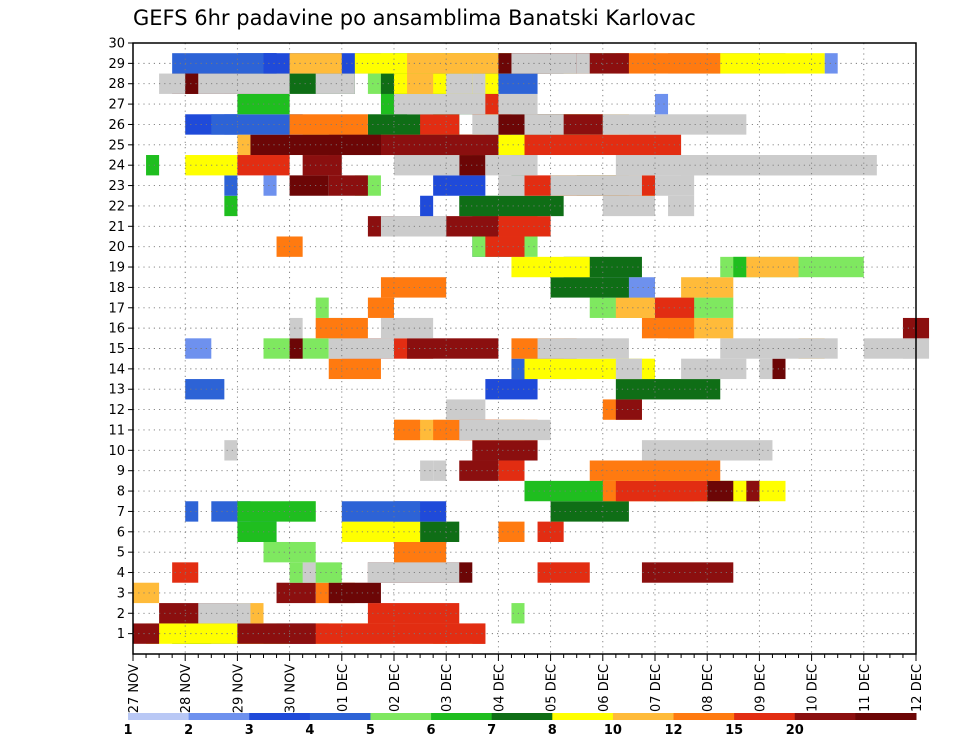 The image size is (960, 742). Describe the element at coordinates (447, 688) in the screenshot. I see `x-tick-label: 03 DEC` at that location.